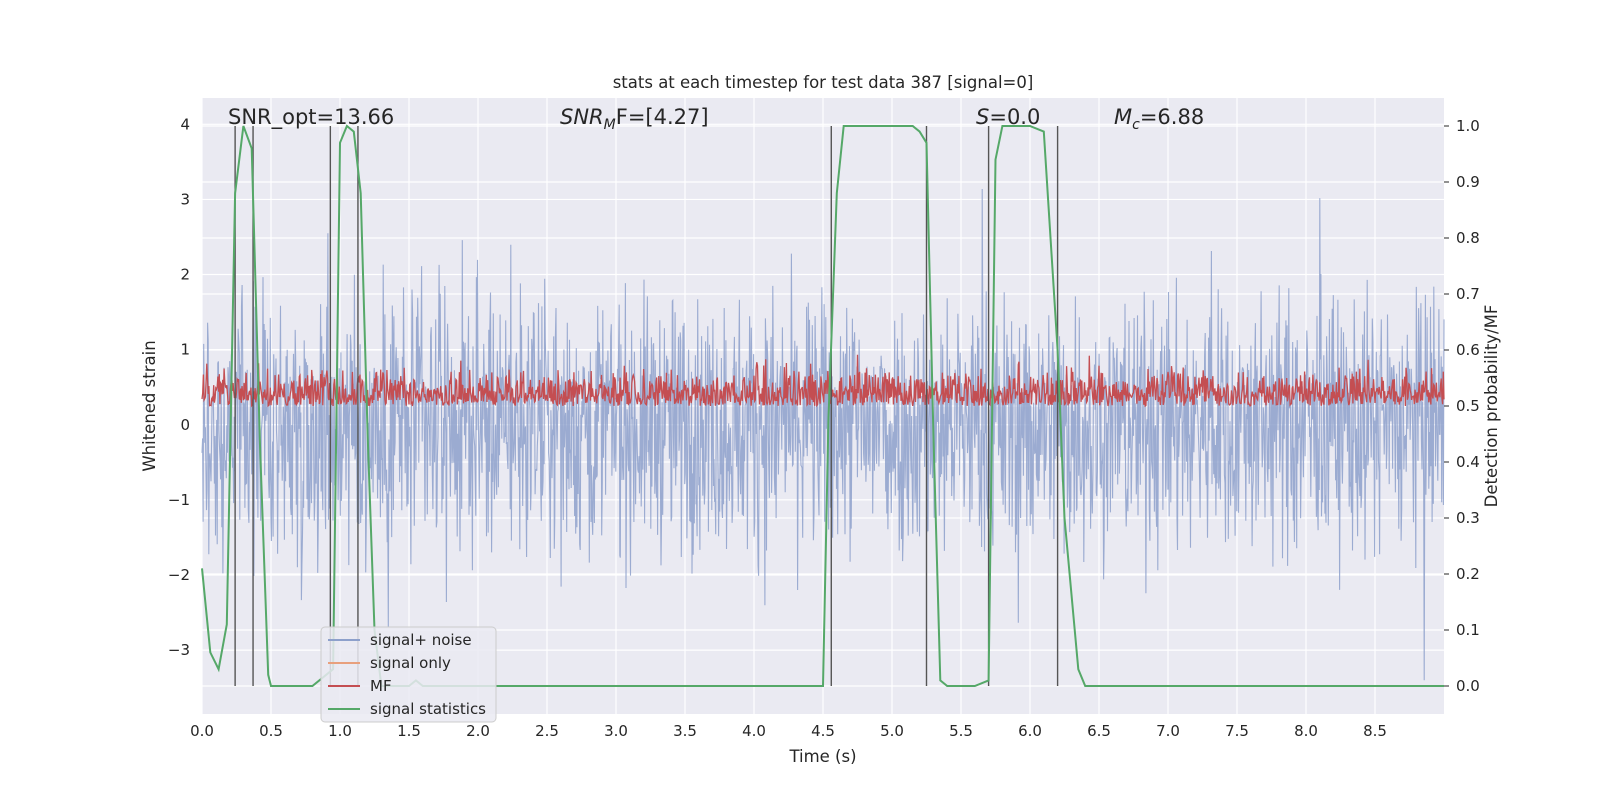  What do you see at coordinates (179, 500) in the screenshot?
I see `y-tick-label: −1` at bounding box center [179, 500].